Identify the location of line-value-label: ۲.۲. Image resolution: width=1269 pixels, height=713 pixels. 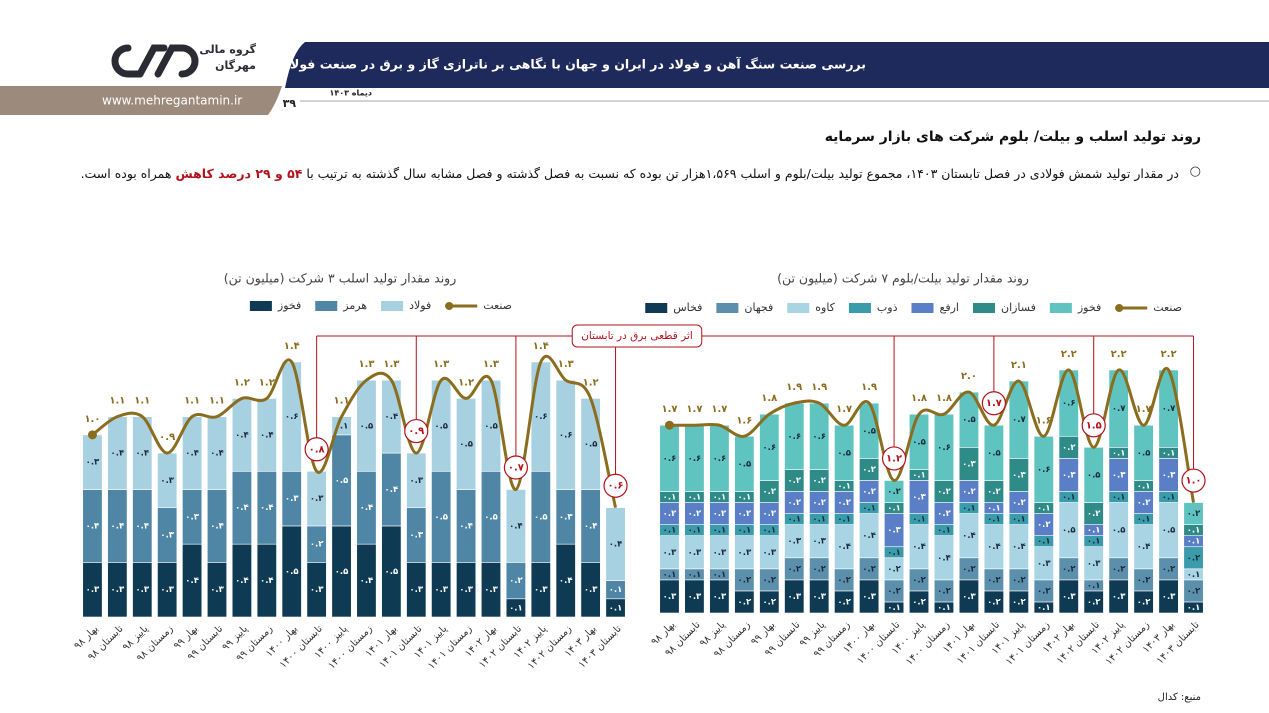
(1069, 354).